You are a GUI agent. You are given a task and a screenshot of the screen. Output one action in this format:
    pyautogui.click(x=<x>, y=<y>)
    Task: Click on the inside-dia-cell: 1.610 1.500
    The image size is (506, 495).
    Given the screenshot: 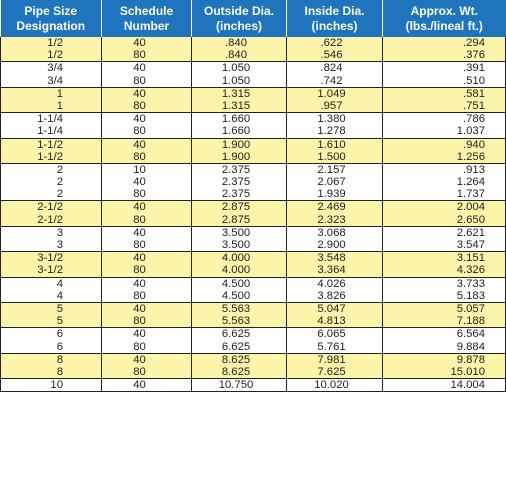 What is the action you would take?
    pyautogui.click(x=334, y=151)
    